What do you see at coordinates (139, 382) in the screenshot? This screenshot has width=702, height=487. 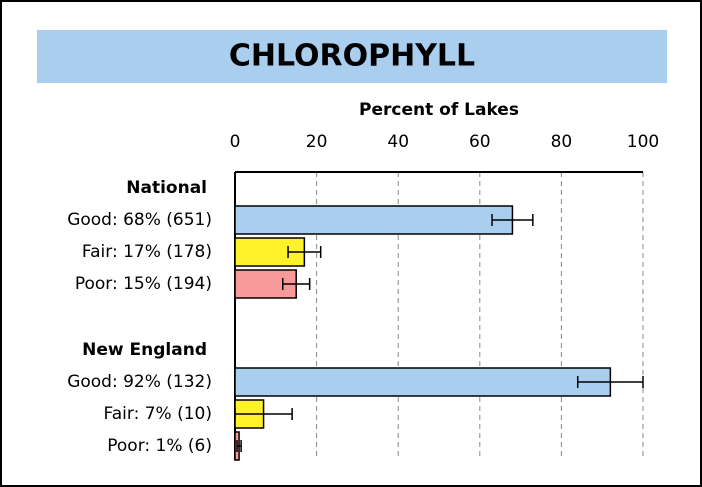 I see `category-label: Good: 92% (132)` at bounding box center [139, 382].